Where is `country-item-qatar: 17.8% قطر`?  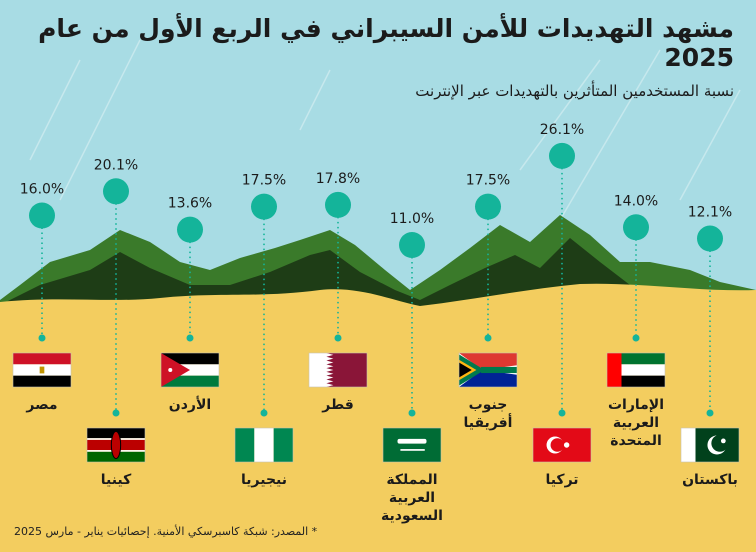 country-item-qatar: 17.8% قطر is located at coordinates (338, 292).